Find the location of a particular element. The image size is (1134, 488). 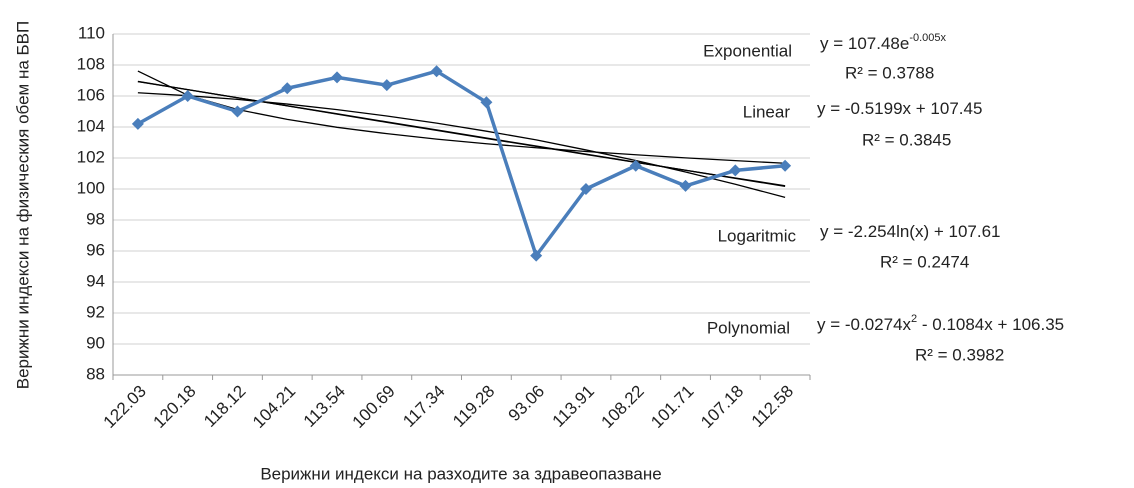

r-squared: R² = 0.2474 is located at coordinates (924, 261).